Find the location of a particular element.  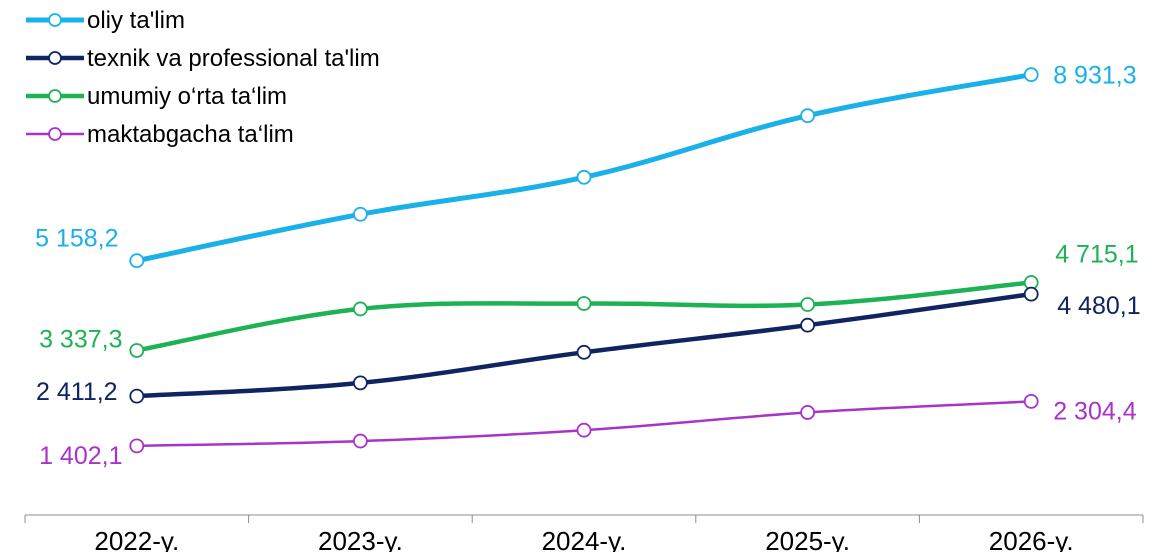

series-line is located at coordinates (584, 316).